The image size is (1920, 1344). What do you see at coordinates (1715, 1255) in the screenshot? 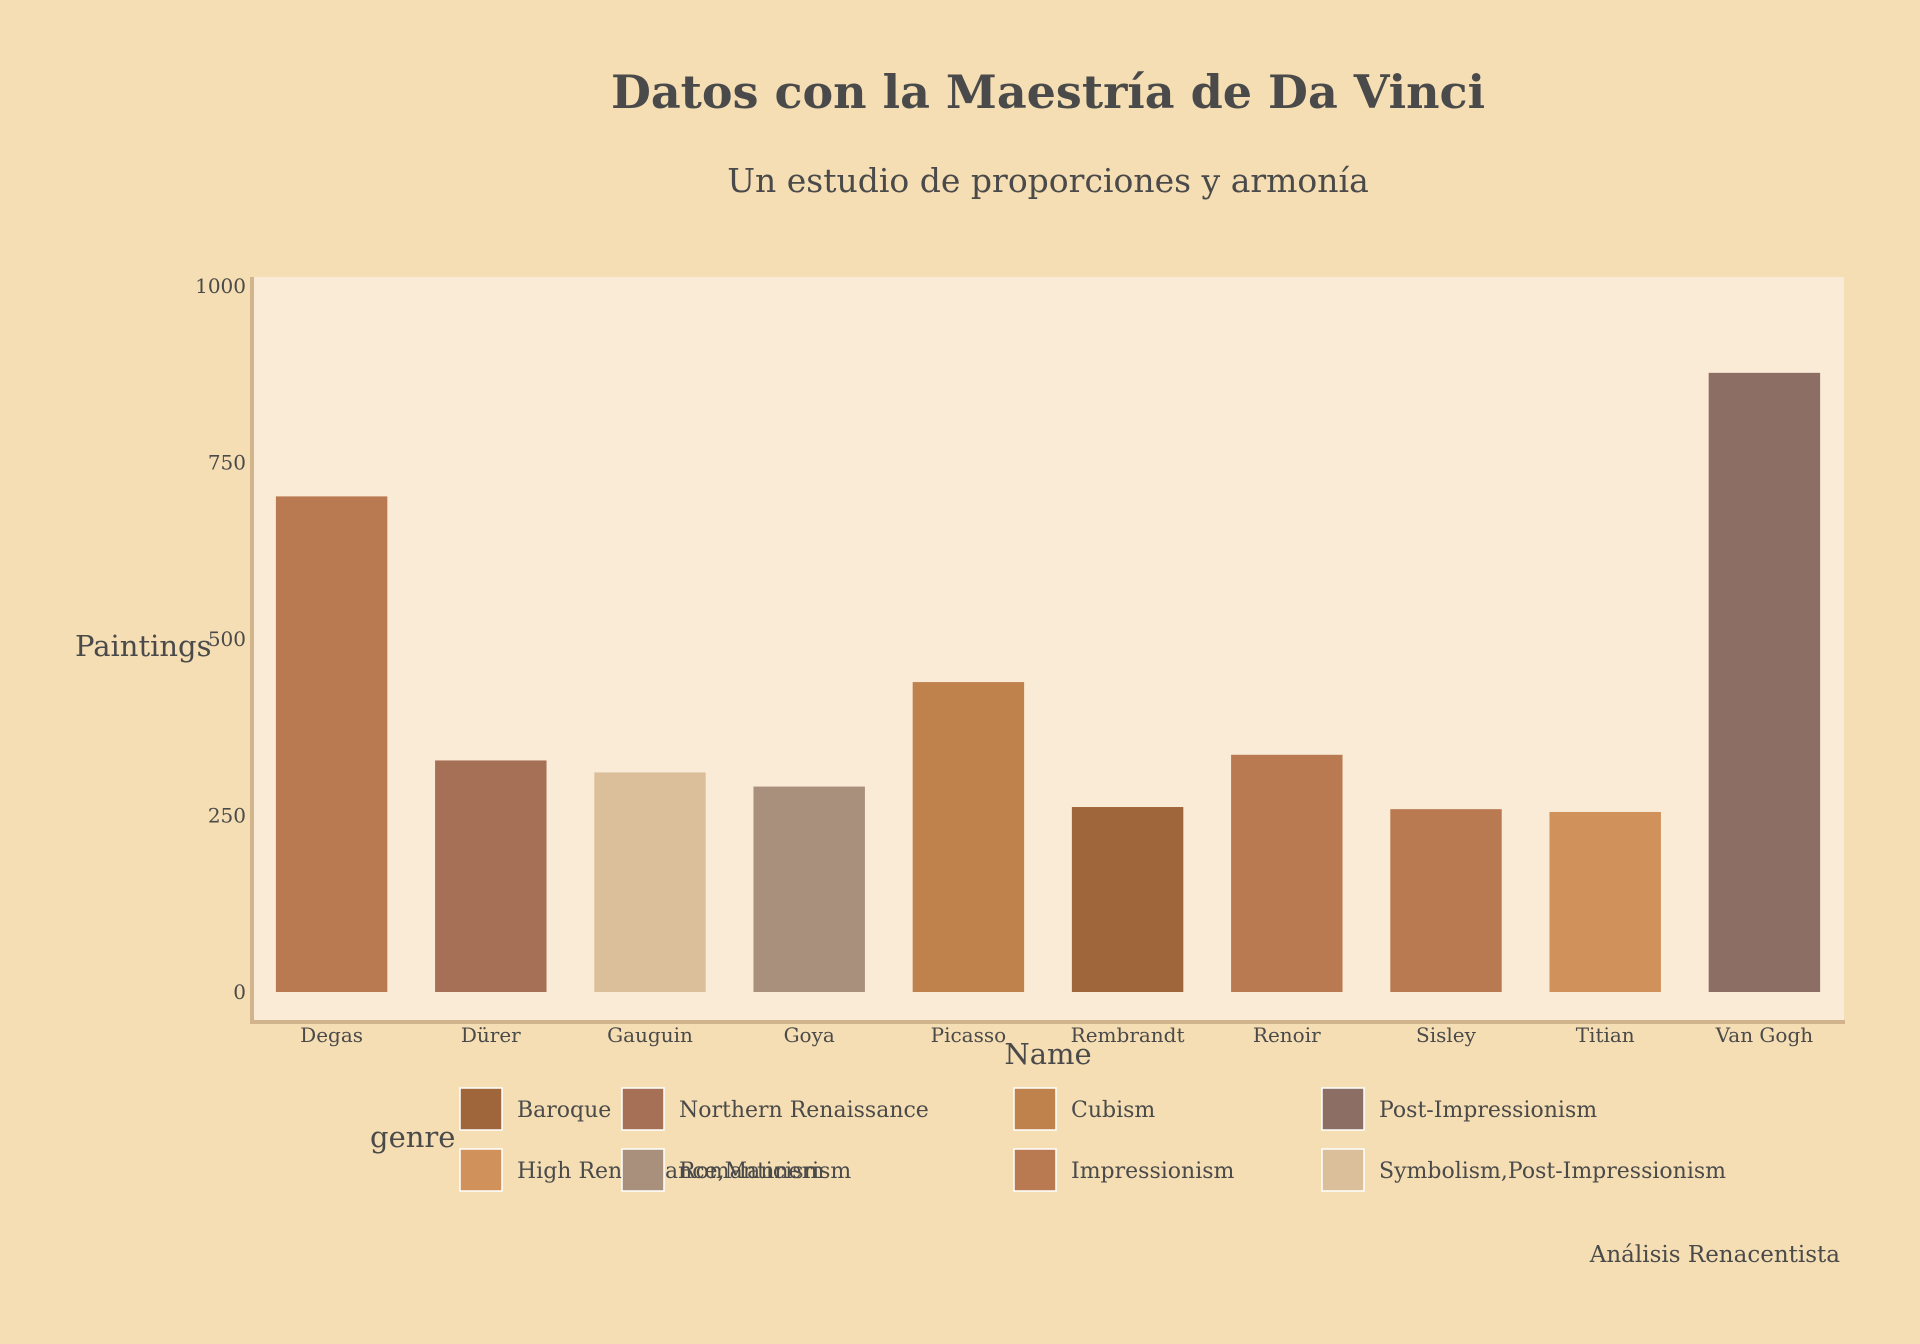
I see `chart-caption: Análisis Renacentista` at bounding box center [1715, 1255].